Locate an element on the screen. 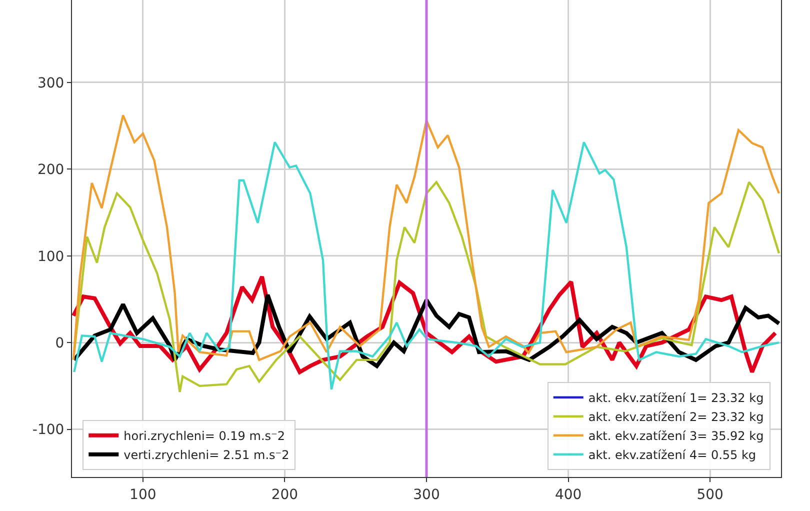 This screenshot has width=810, height=511. legend-label: akt. ekv.zatížení 2= 23.32 kg is located at coordinates (676, 417).